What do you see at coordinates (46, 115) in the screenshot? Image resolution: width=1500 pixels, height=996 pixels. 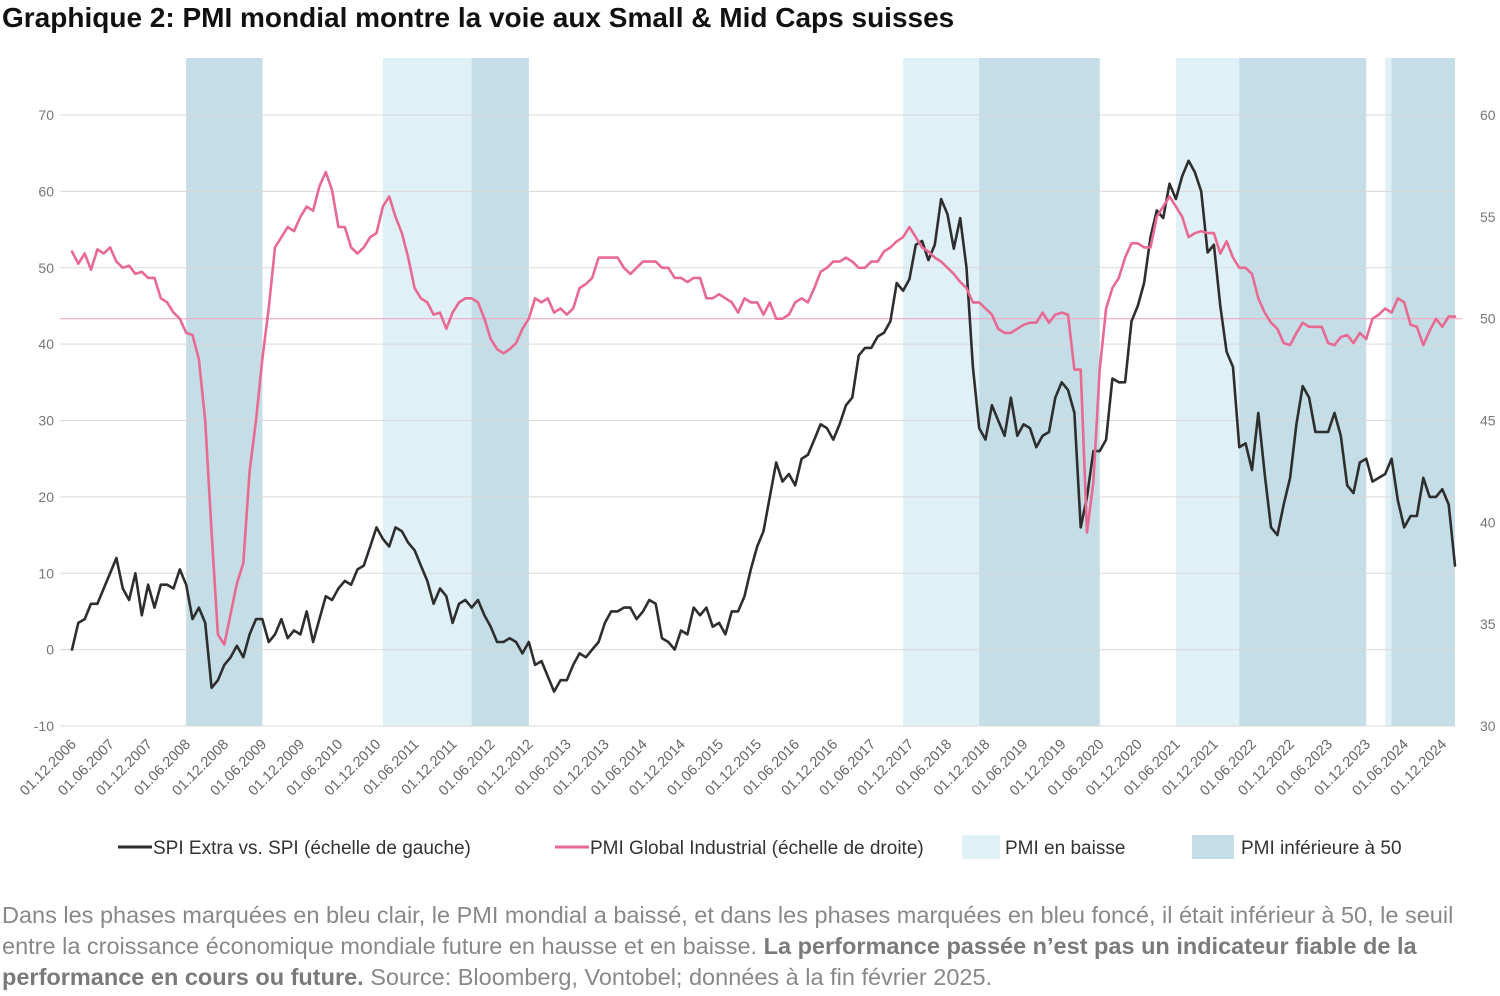 I see `y-left-tick-label: 70` at bounding box center [46, 115].